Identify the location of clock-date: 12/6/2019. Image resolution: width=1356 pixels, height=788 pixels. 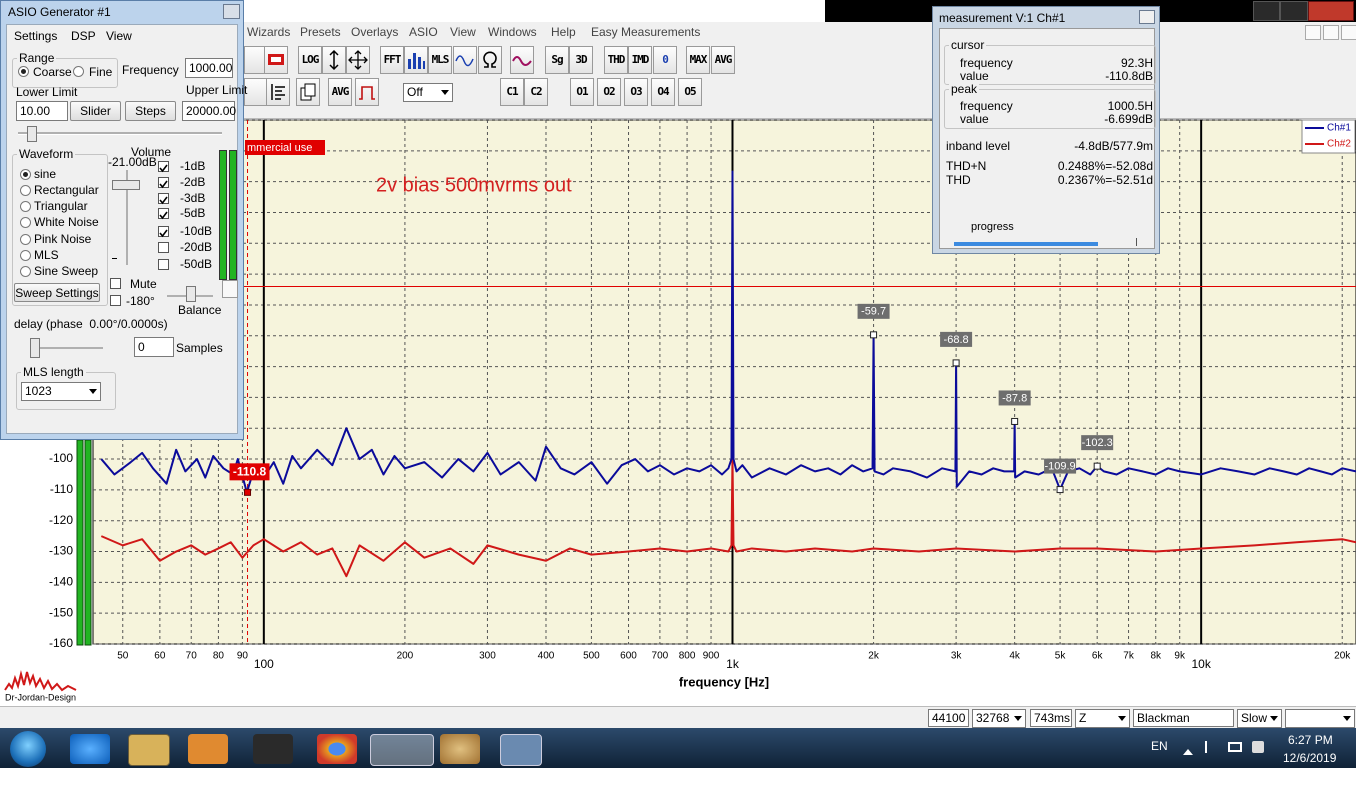
(1310, 758).